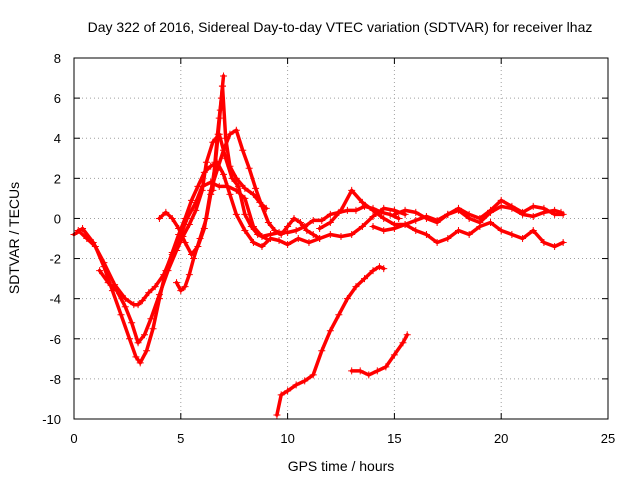 The width and height of the screenshot is (640, 480). Describe the element at coordinates (14, 238) in the screenshot. I see `y-axis-label: SDTVAR / TECUs` at that location.